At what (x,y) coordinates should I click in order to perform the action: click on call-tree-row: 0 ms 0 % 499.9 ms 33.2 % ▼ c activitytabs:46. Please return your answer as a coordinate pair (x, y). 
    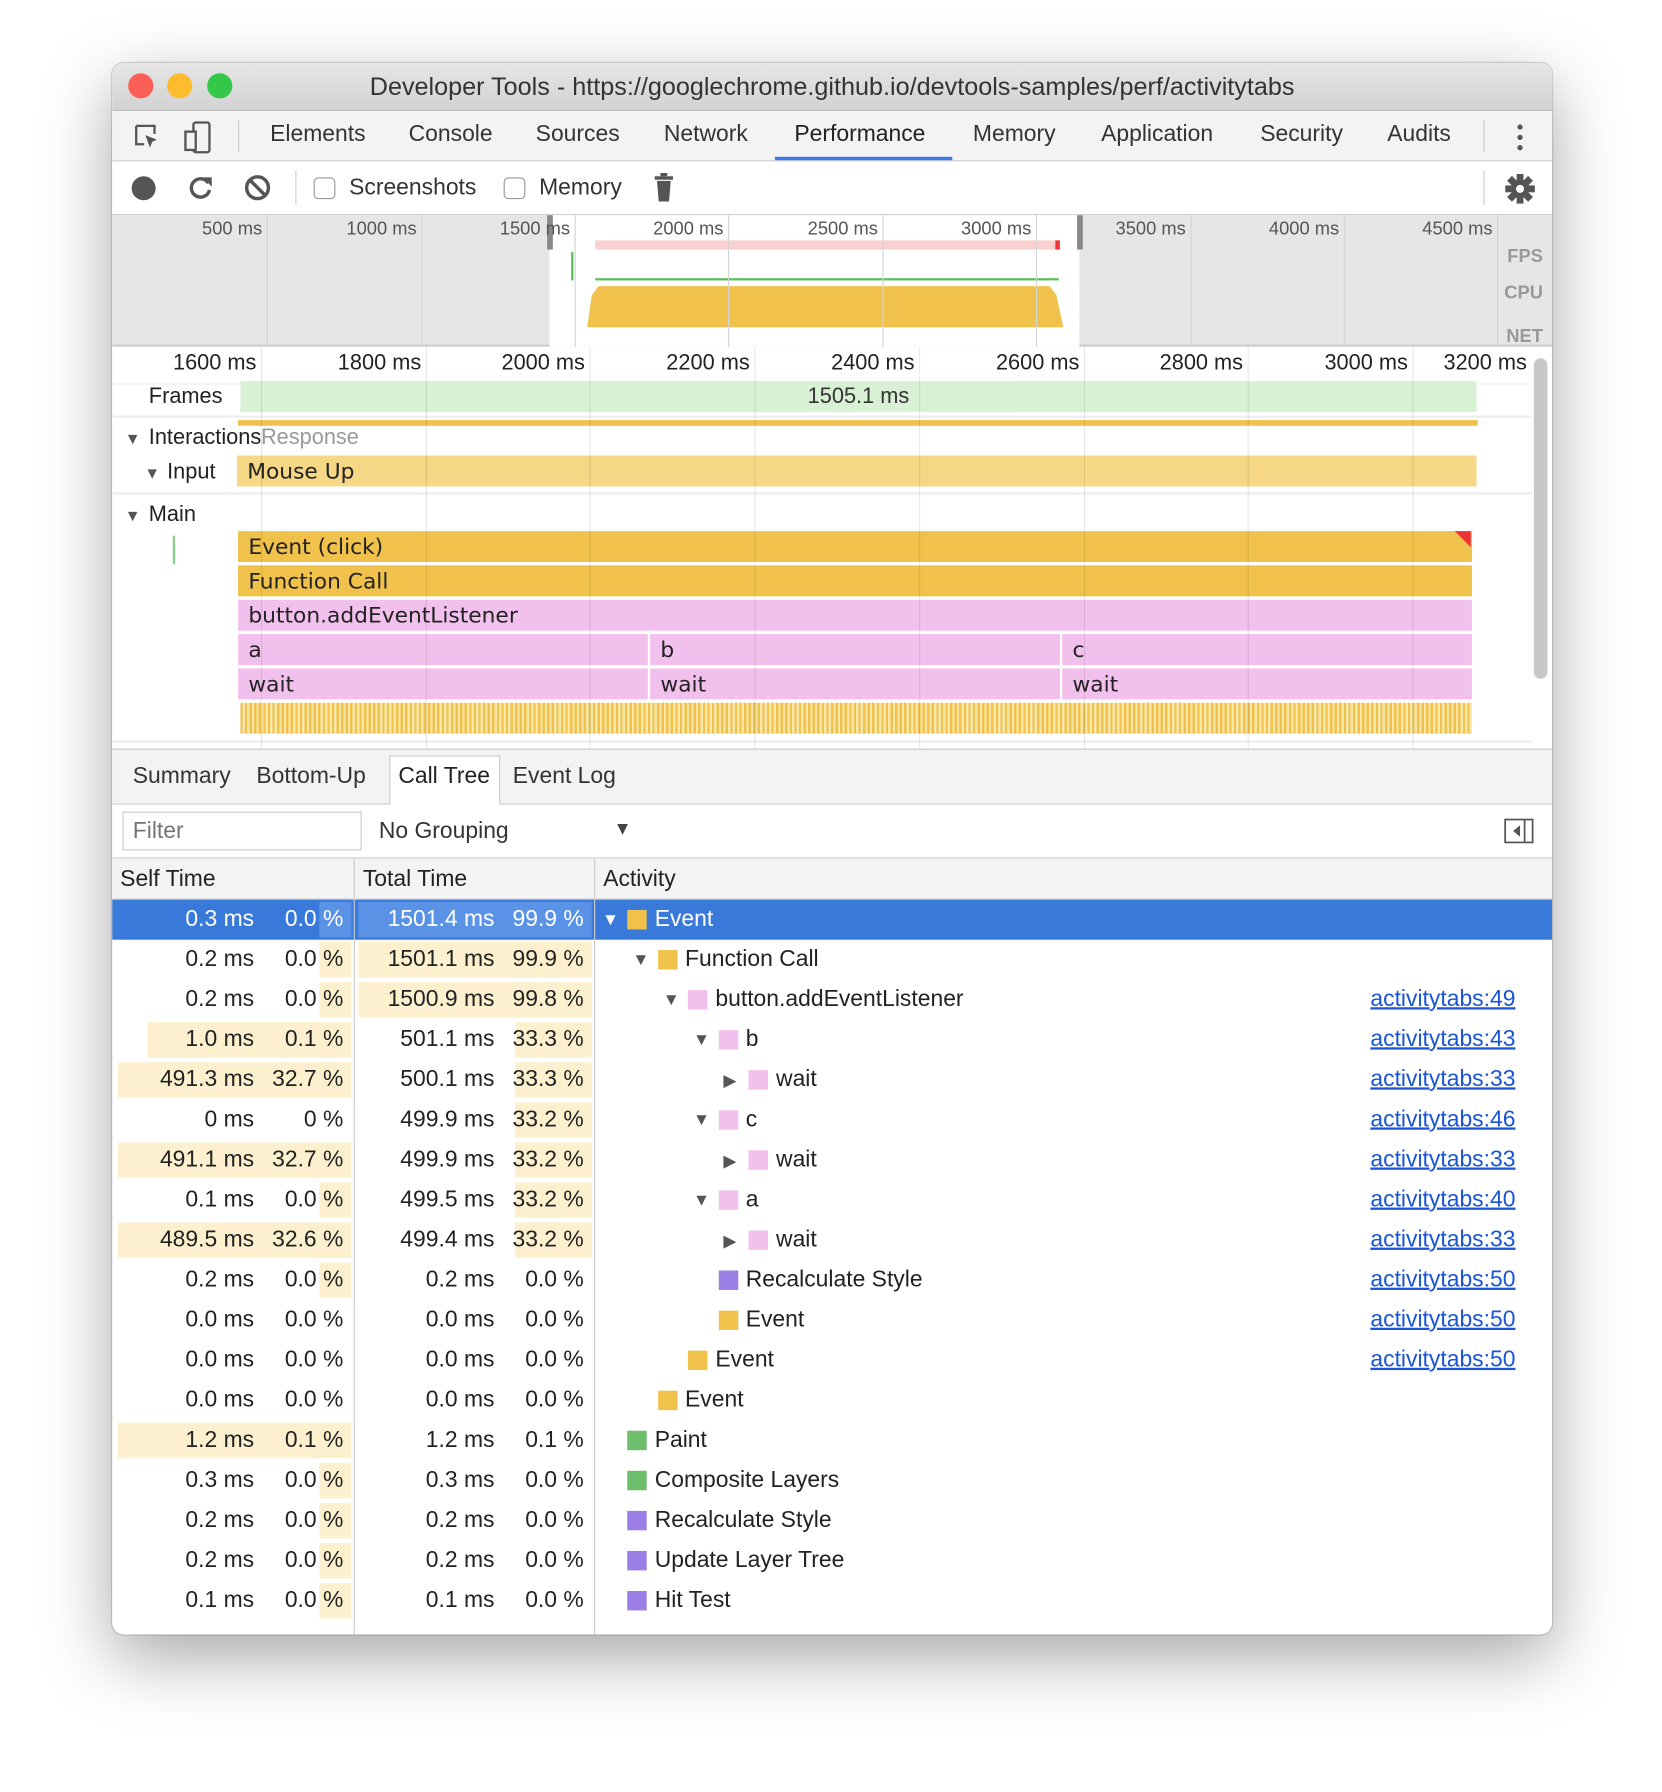
    Looking at the image, I should click on (832, 1120).